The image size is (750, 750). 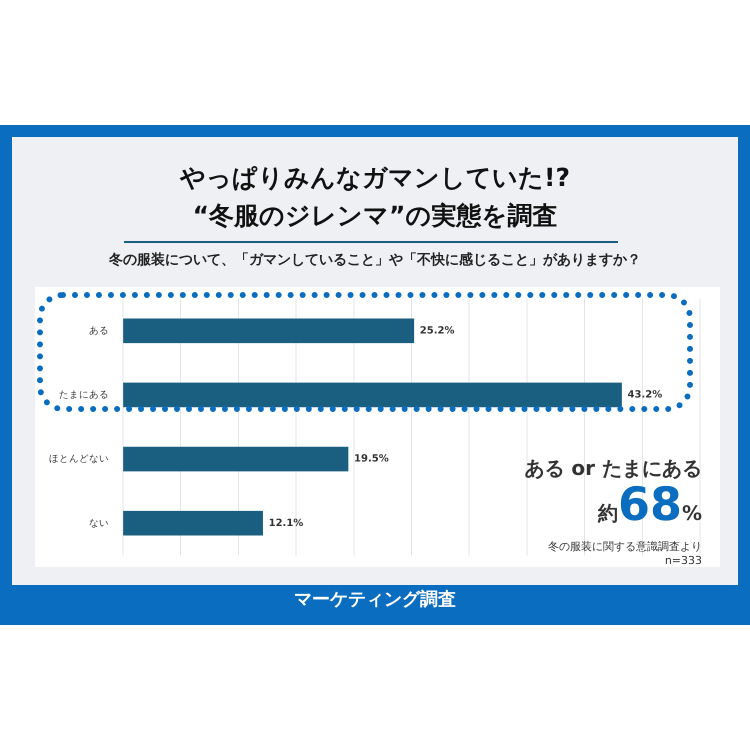 I want to click on data-label: 19.5%, so click(x=371, y=459).